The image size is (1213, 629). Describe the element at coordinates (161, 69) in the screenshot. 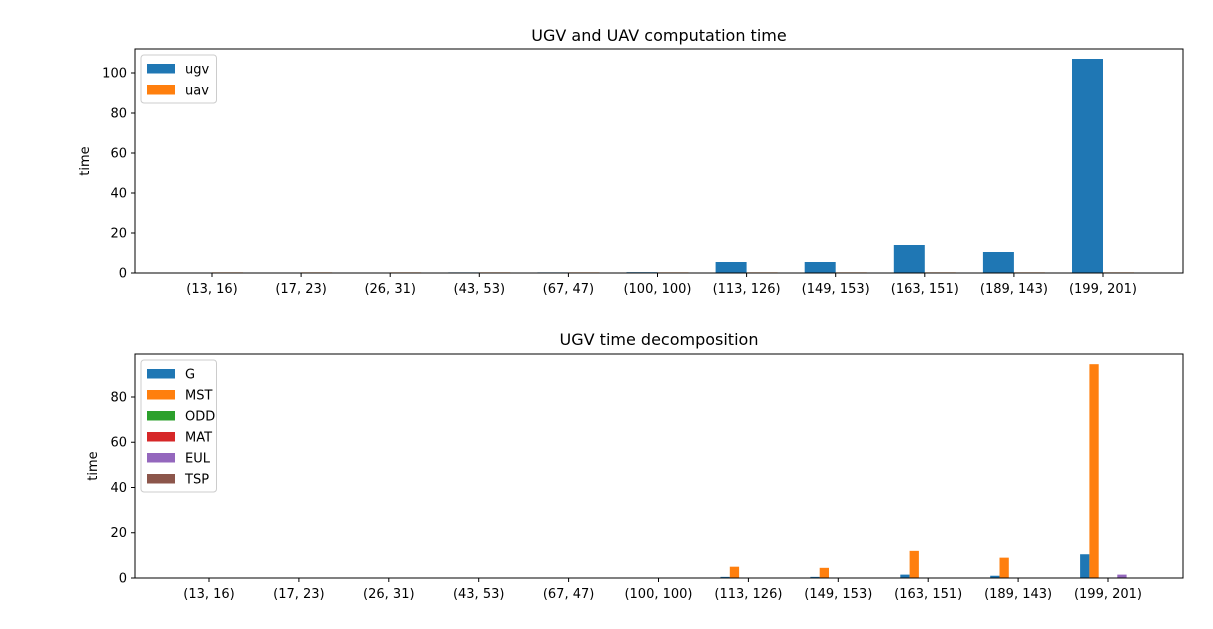

I see `legend-swatch-ugv` at that location.